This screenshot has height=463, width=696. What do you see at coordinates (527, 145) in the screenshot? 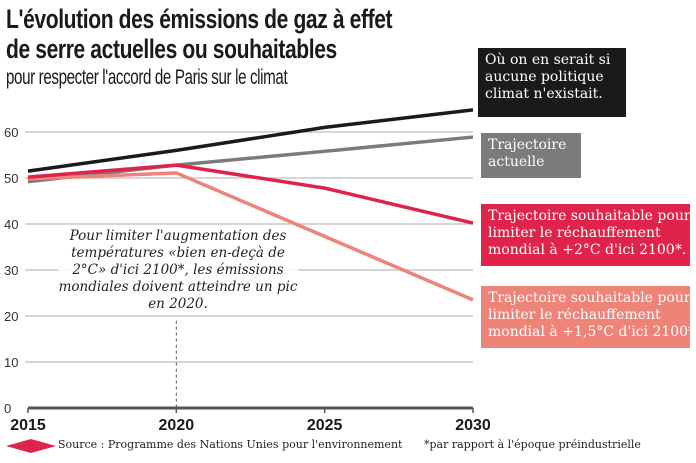
I see `legend-line: Trajectoire` at bounding box center [527, 145].